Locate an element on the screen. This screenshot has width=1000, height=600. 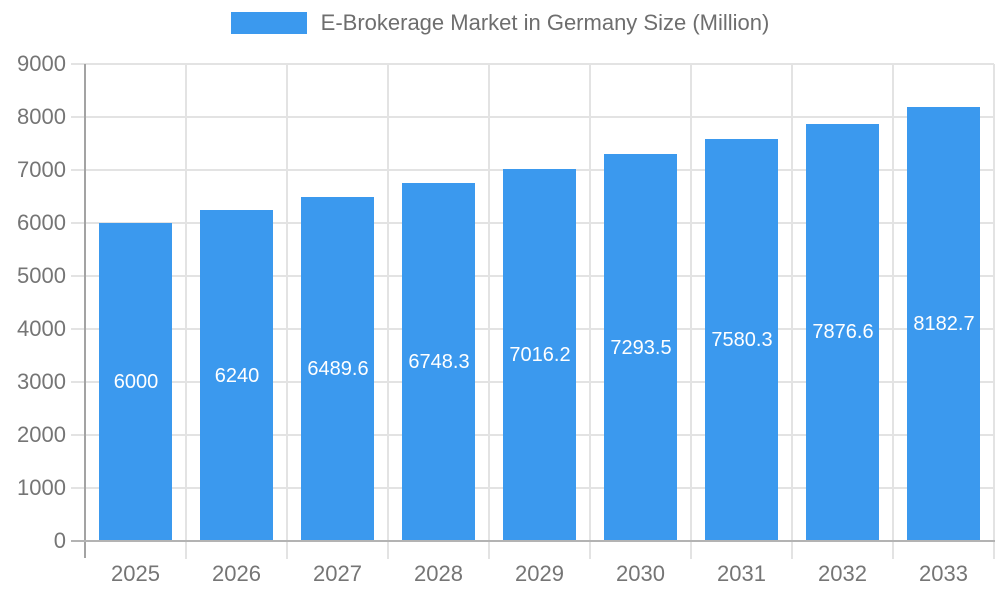
x-axis-tick-label: 2028 is located at coordinates (438, 573).